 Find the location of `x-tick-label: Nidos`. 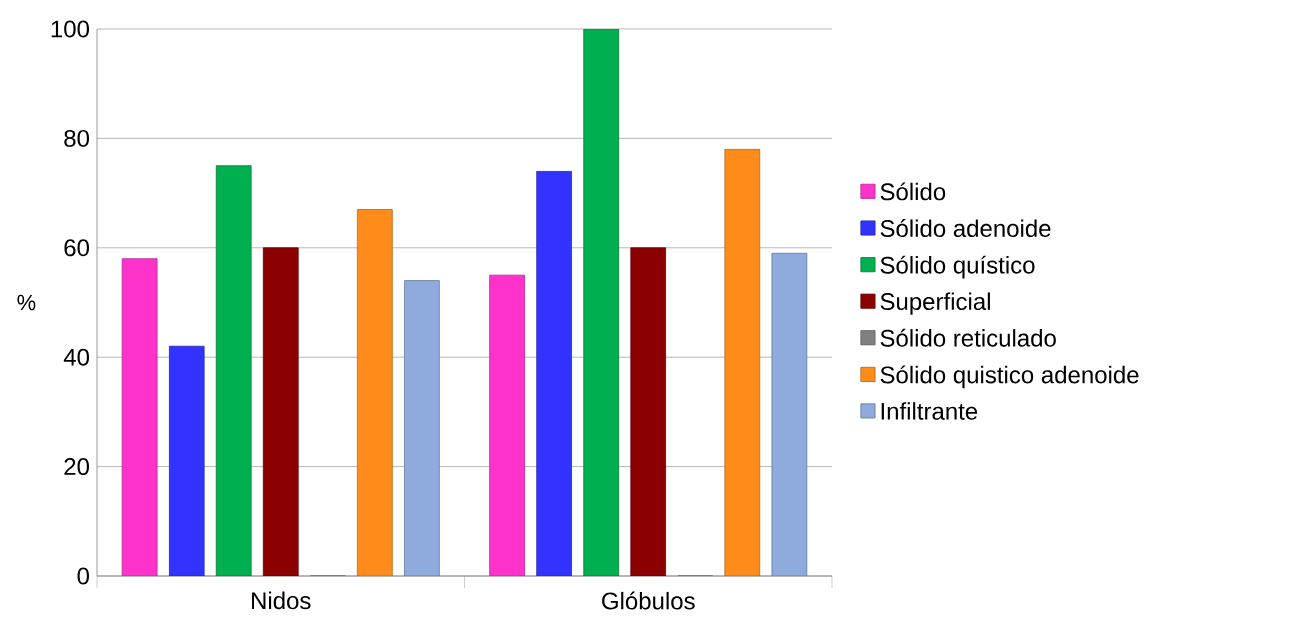

x-tick-label: Nidos is located at coordinates (281, 600).